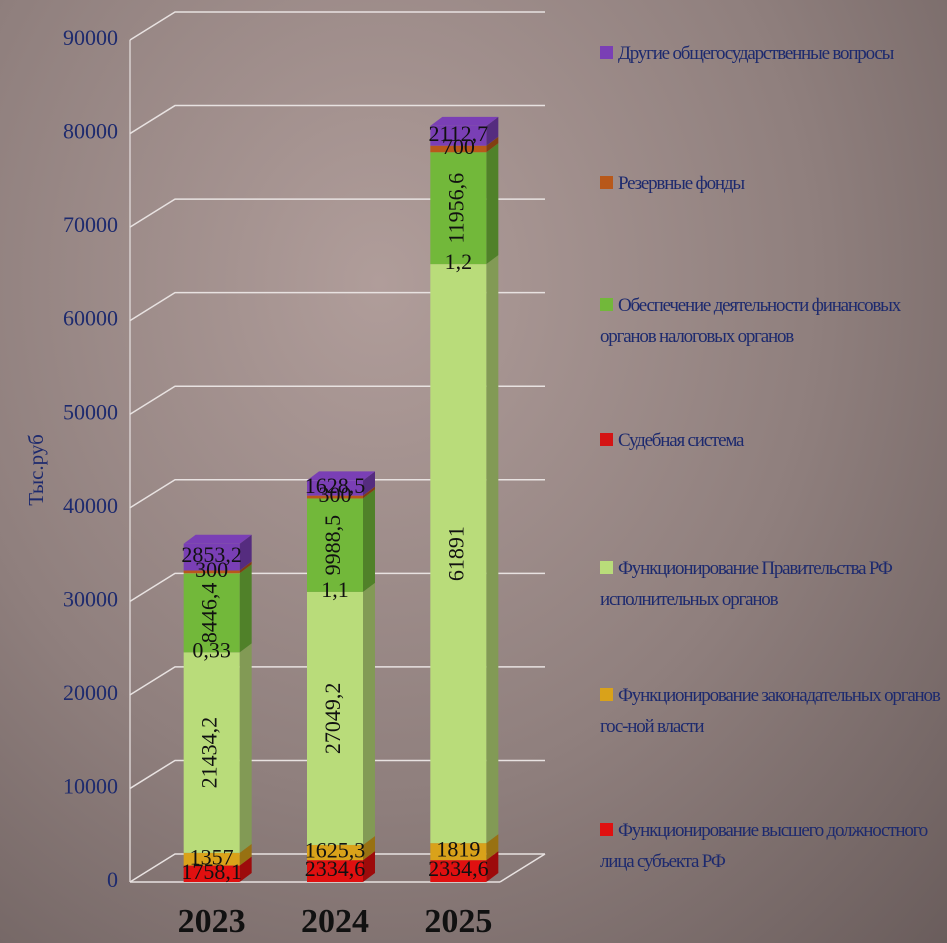  I want to click on y-tick-label: 40000, so click(90, 505).